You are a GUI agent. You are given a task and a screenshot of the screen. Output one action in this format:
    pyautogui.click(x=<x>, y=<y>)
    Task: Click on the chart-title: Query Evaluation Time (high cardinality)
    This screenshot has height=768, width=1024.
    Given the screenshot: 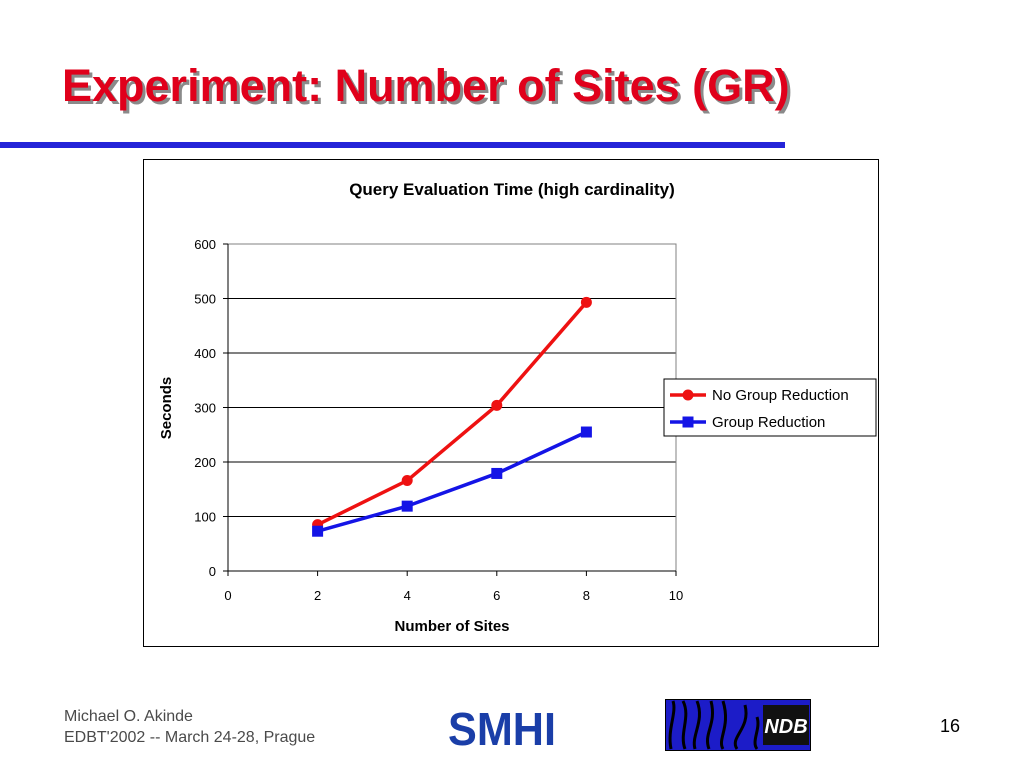 What is the action you would take?
    pyautogui.click(x=512, y=189)
    